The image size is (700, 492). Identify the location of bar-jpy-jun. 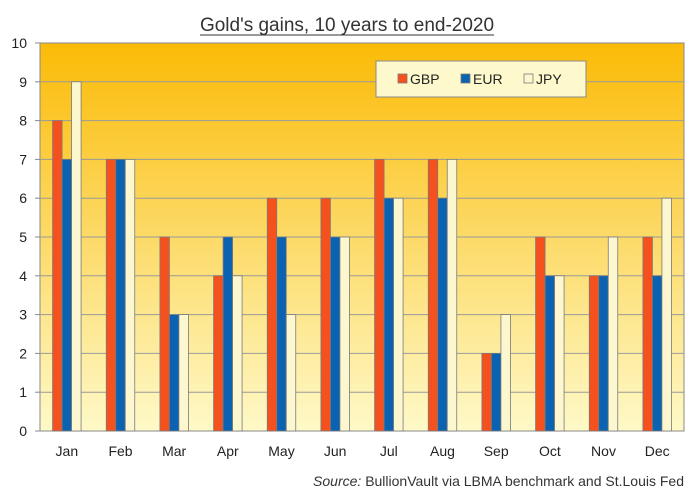
(344, 334).